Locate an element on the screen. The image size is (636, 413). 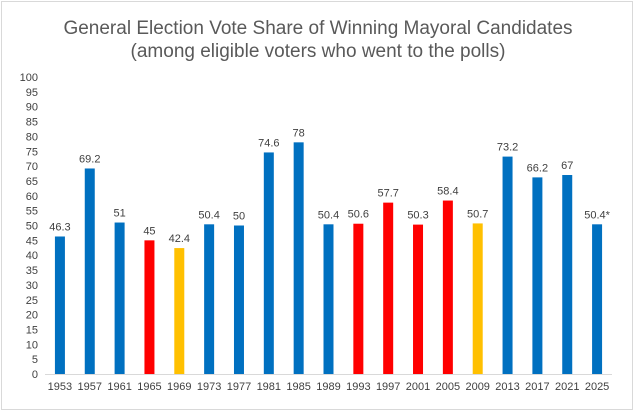
y-tick-label: 90 is located at coordinates (32, 108).